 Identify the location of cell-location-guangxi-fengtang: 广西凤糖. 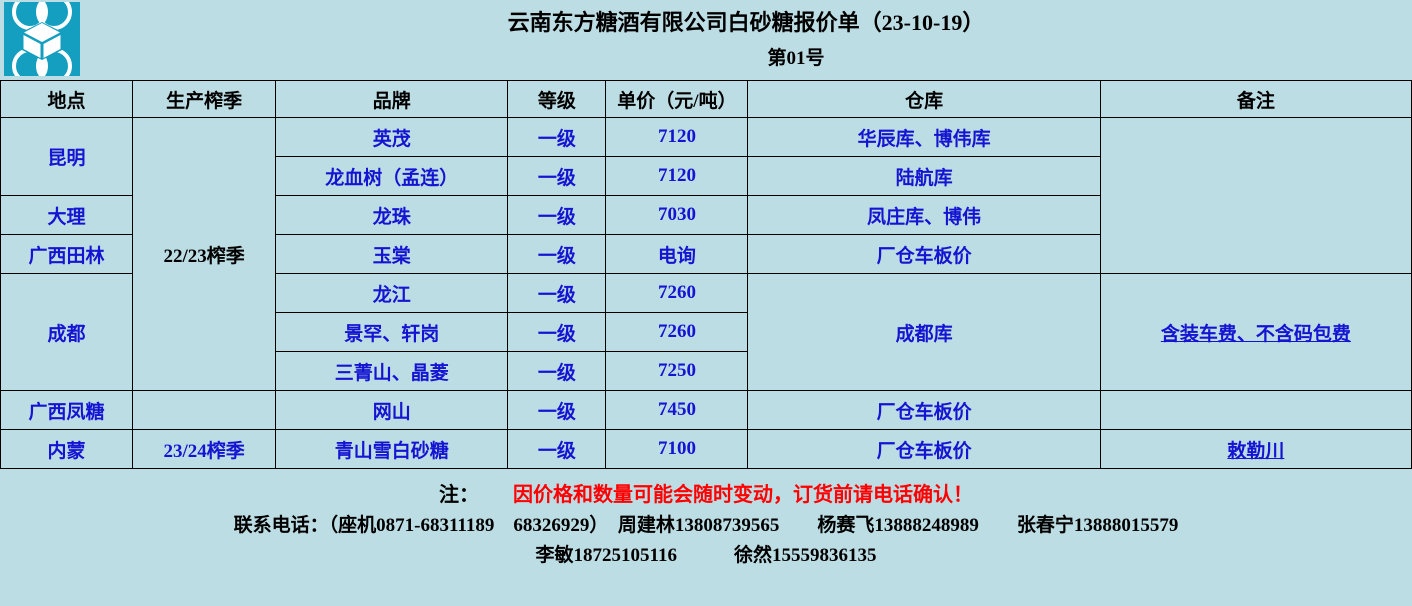
(67, 410).